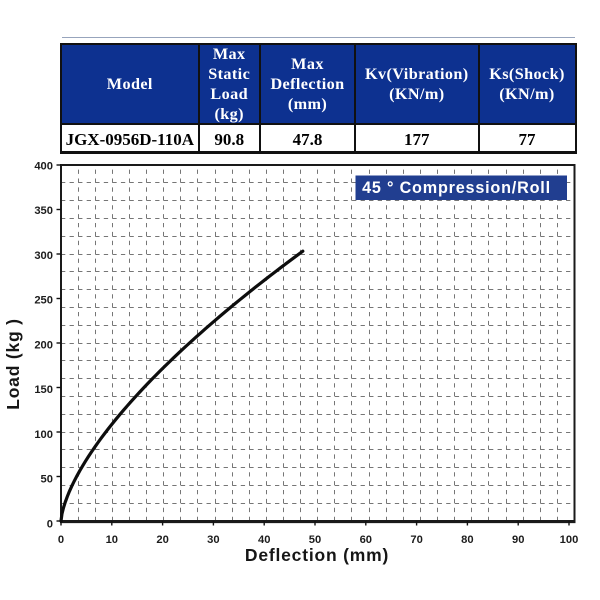 This screenshot has width=600, height=600. I want to click on svg-text: 200, so click(43, 345).